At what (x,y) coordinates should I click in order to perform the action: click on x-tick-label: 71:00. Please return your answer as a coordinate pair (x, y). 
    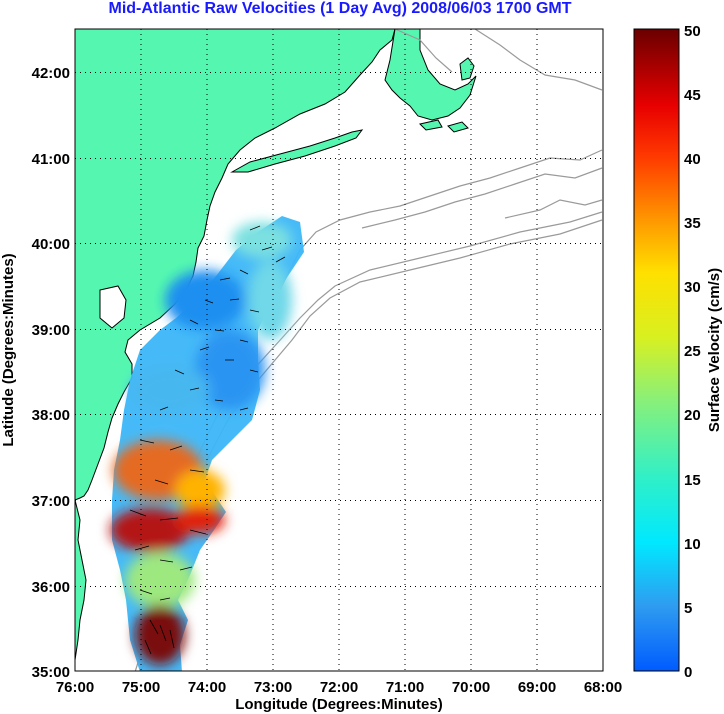
    Looking at the image, I should click on (405, 687).